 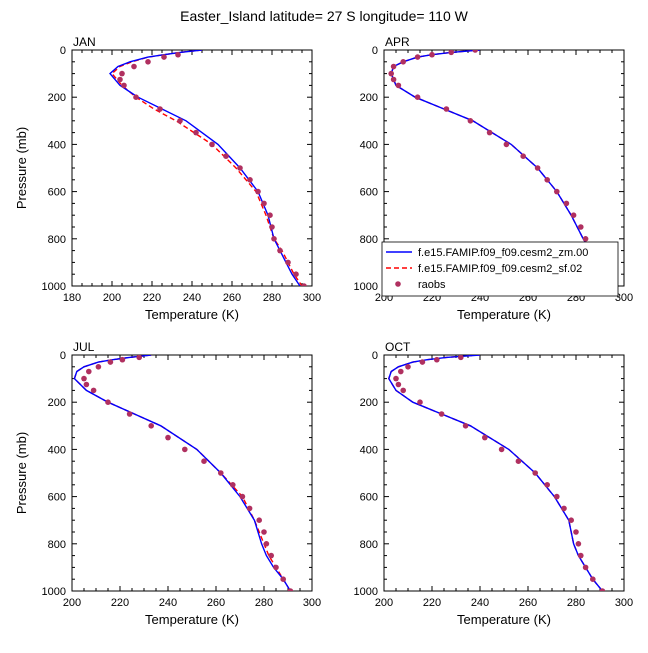 What do you see at coordinates (397, 42) in the screenshot?
I see `panel-label: APR` at bounding box center [397, 42].